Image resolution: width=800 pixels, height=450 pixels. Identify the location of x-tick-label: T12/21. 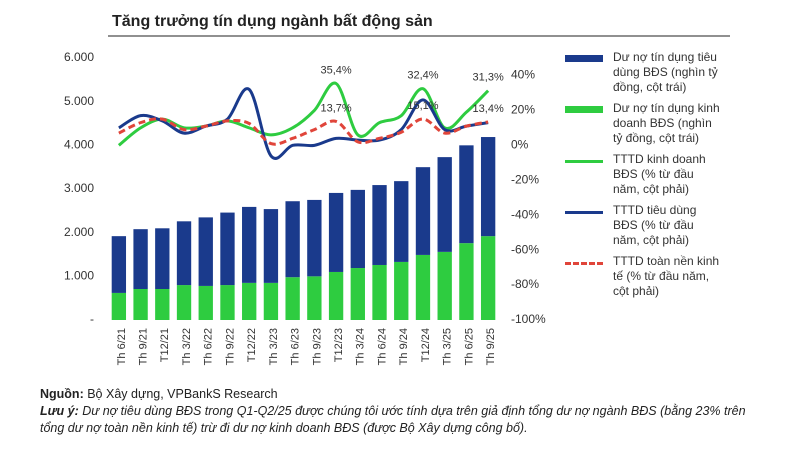
(165, 345).